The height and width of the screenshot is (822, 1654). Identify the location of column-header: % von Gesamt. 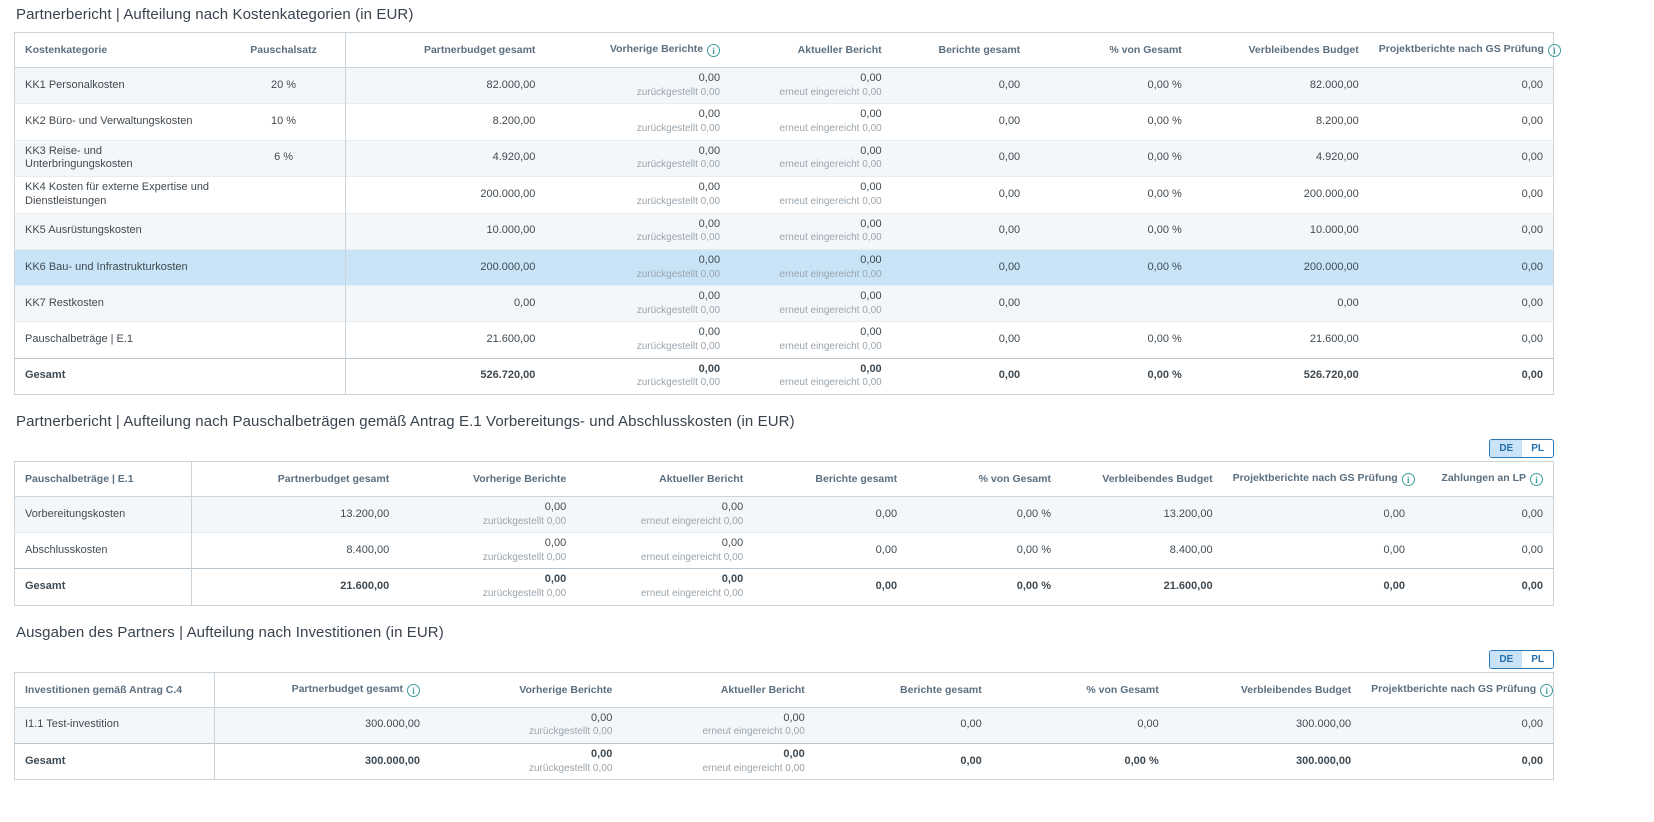
(1080, 690).